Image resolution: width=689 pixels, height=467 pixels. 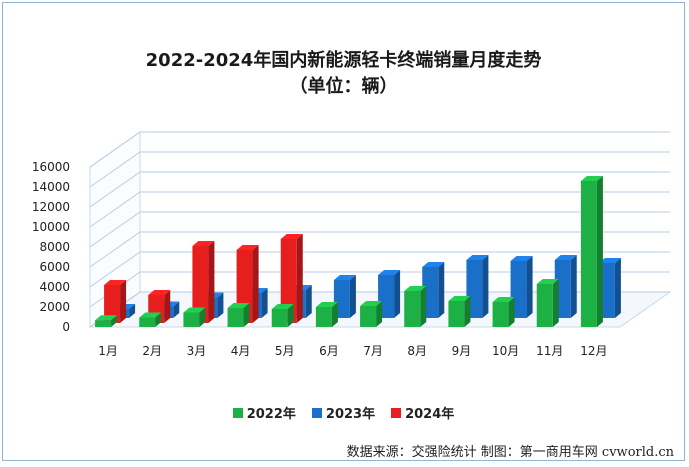 I want to click on chart-subtitle: （单位：辆）, so click(x=343, y=86).